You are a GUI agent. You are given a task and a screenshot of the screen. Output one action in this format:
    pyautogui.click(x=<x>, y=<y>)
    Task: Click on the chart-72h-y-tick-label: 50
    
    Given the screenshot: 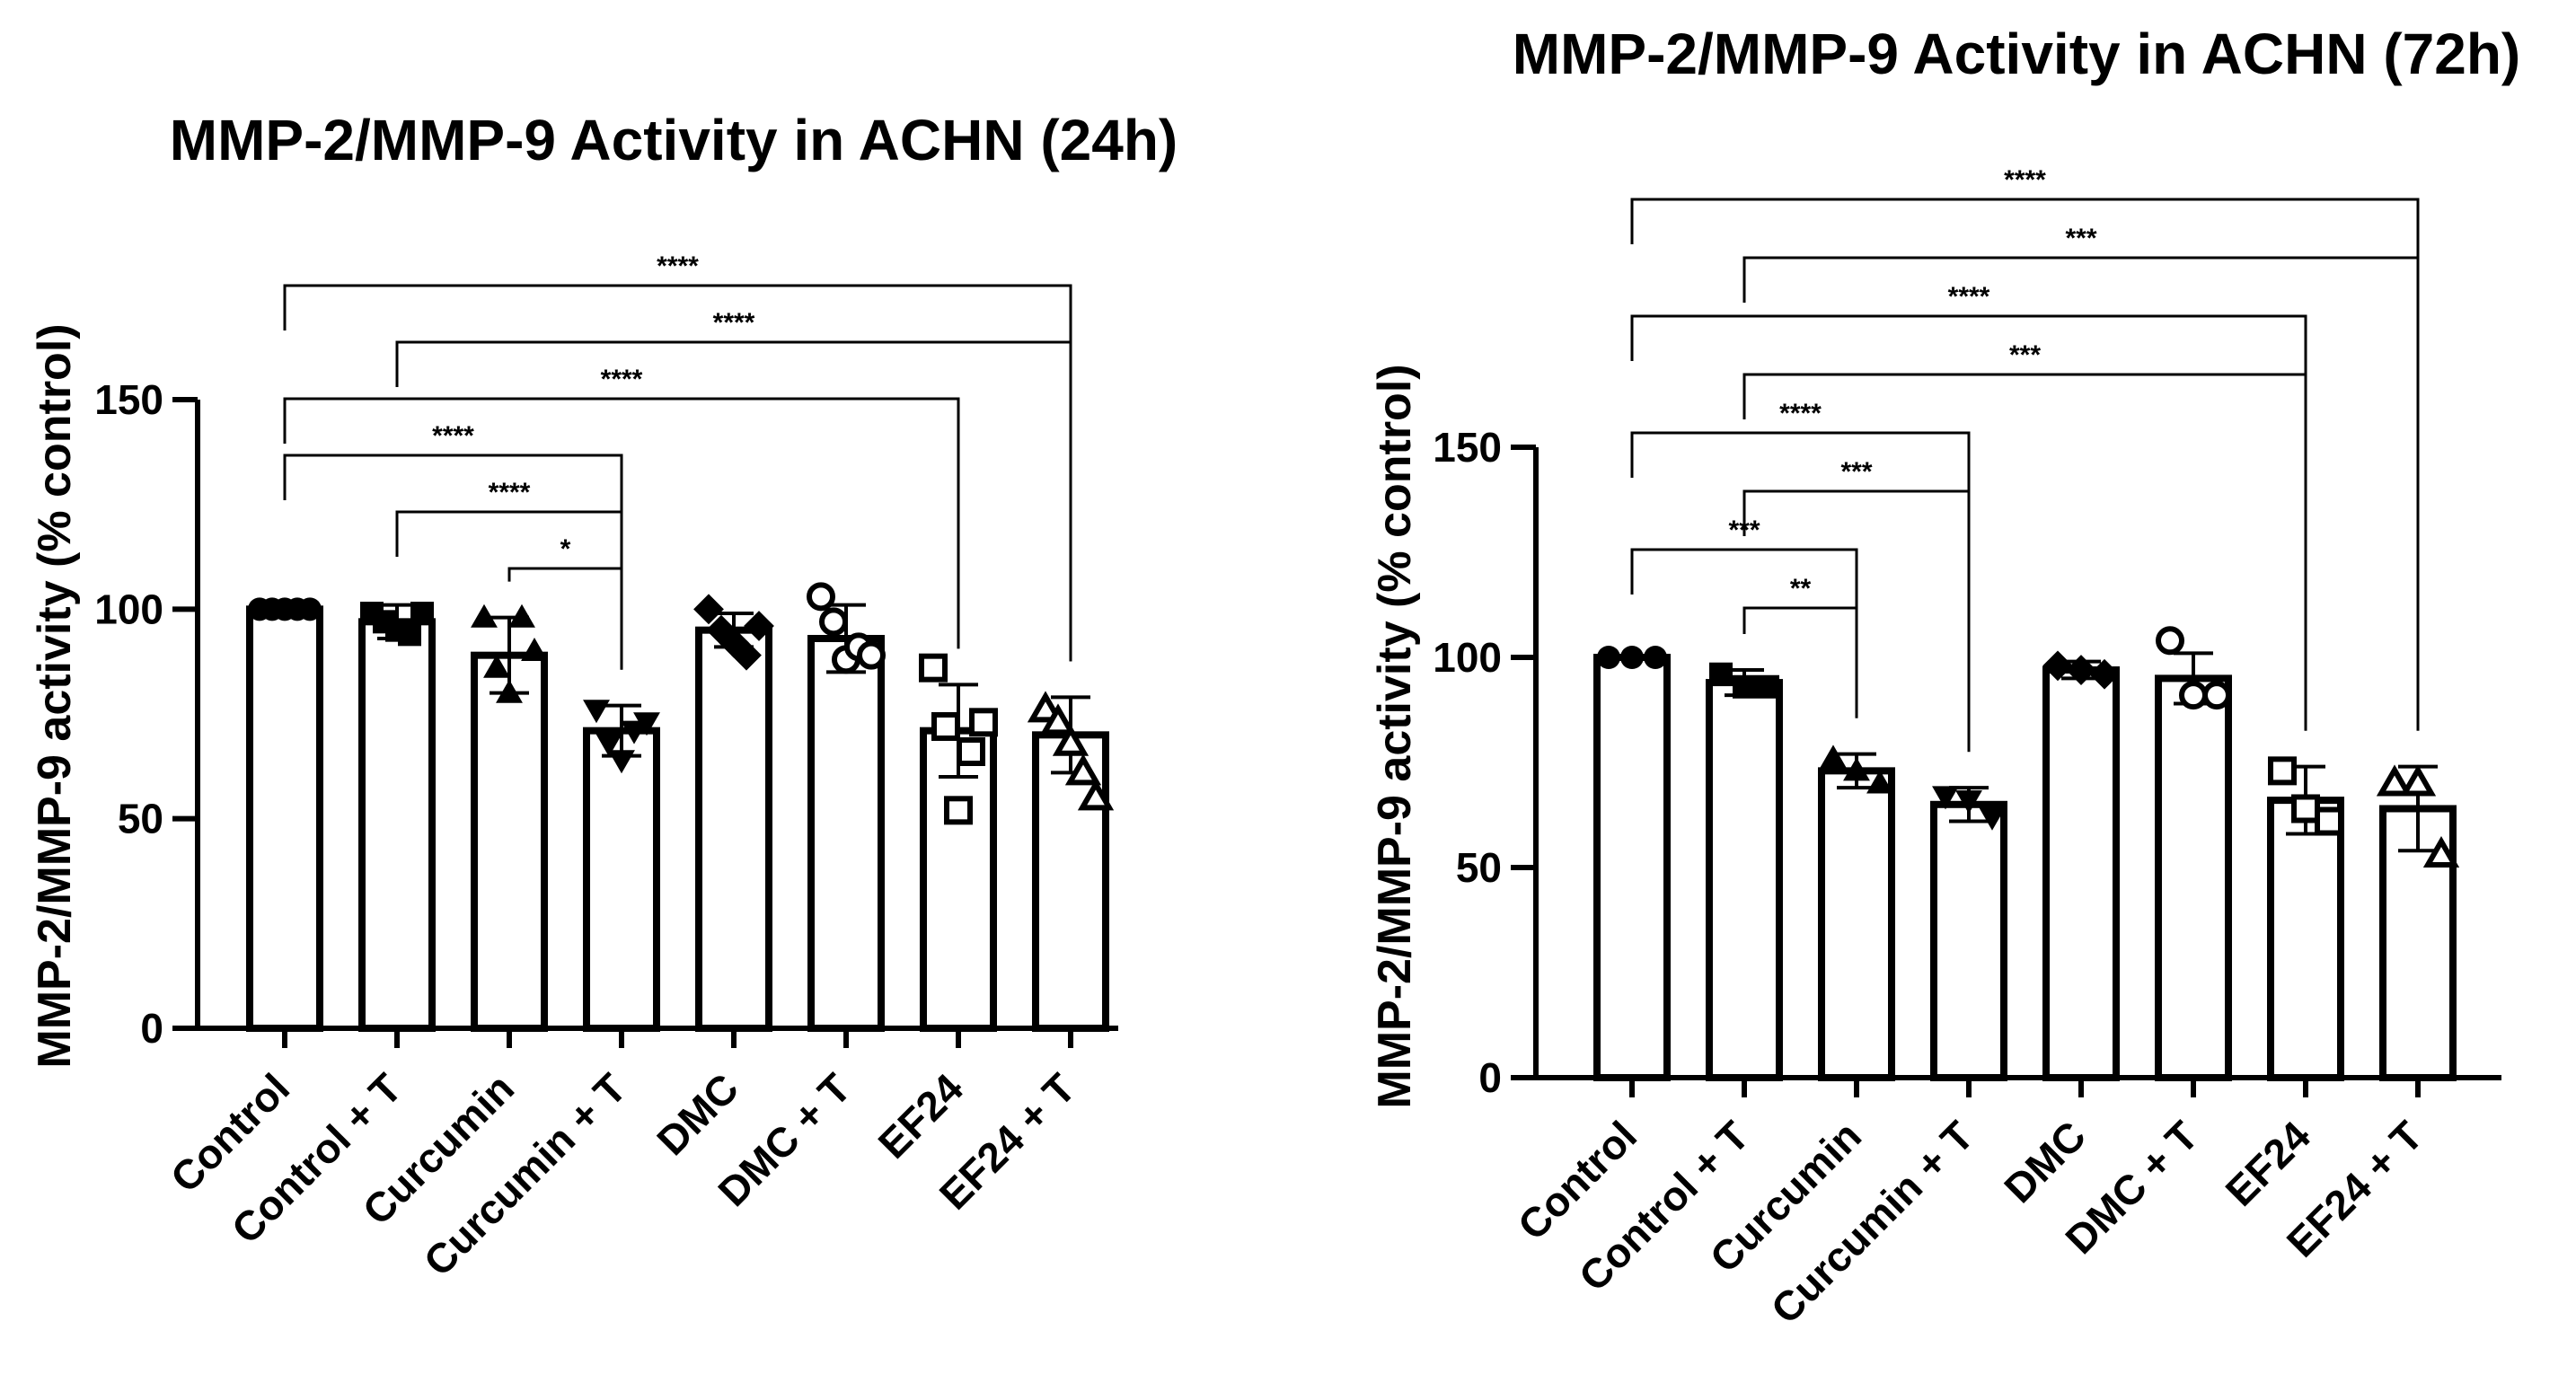 What is the action you would take?
    pyautogui.click(x=1479, y=867)
    